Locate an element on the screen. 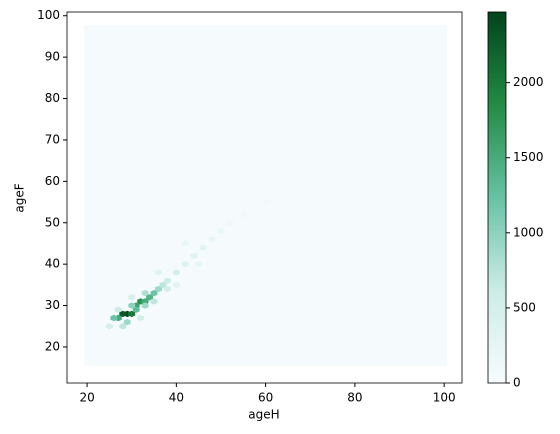  y-tick-label: 40 is located at coordinates (52, 264).